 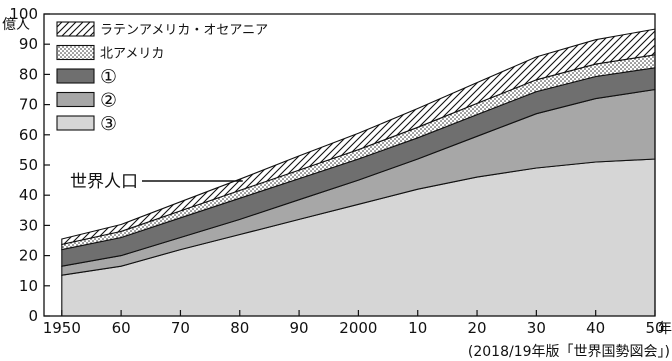 What do you see at coordinates (75, 52) in the screenshot?
I see `legend-swatch-north-america` at bounding box center [75, 52].